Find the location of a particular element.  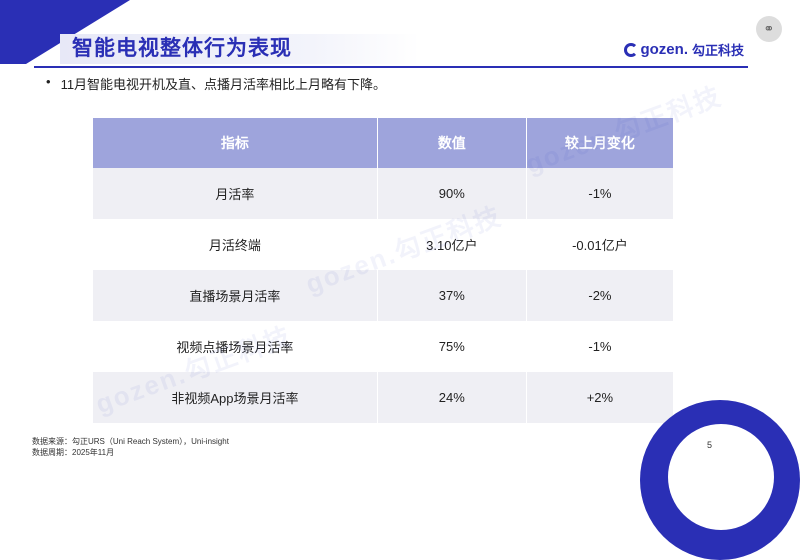

title-background is located at coordinates (240, 49).